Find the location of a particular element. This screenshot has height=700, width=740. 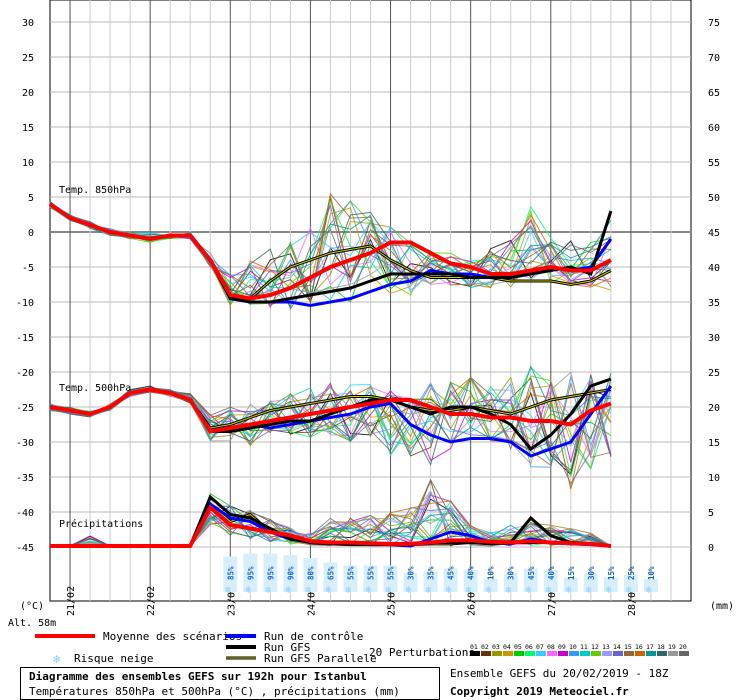

ensemble-info: Ensemble GEFS du 20/02/2019 - 18Z is located at coordinates (559, 673).